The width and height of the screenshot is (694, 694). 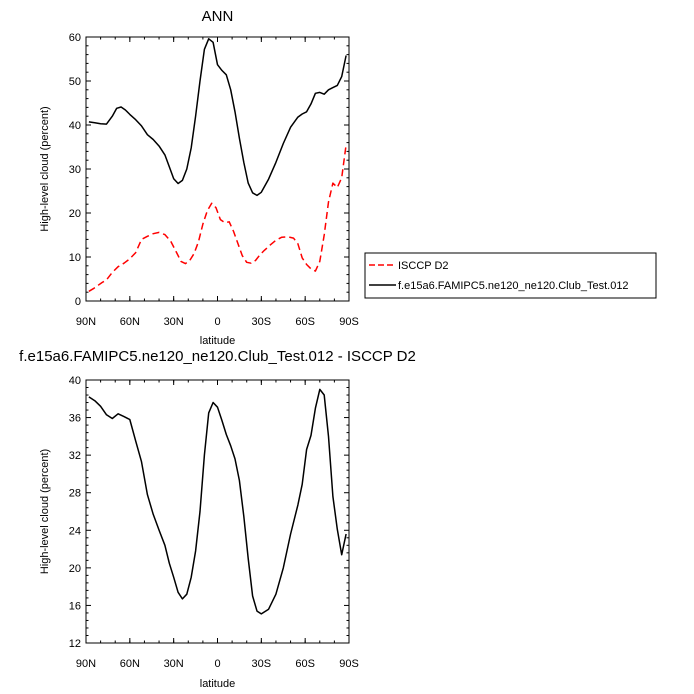 I want to click on y-tick-label: 10, so click(x=75, y=258).